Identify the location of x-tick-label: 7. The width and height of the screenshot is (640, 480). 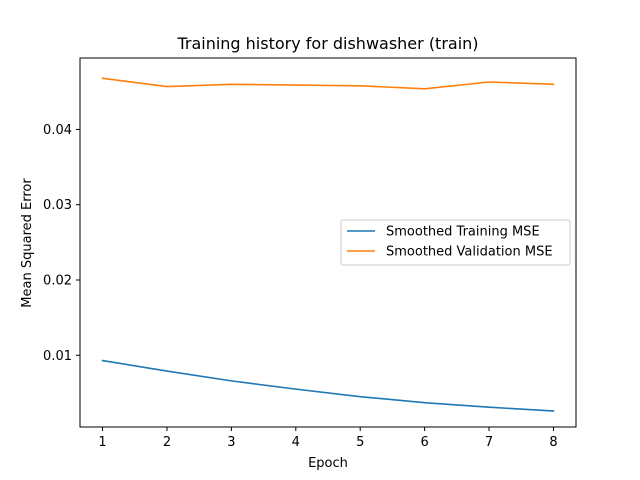
(489, 442).